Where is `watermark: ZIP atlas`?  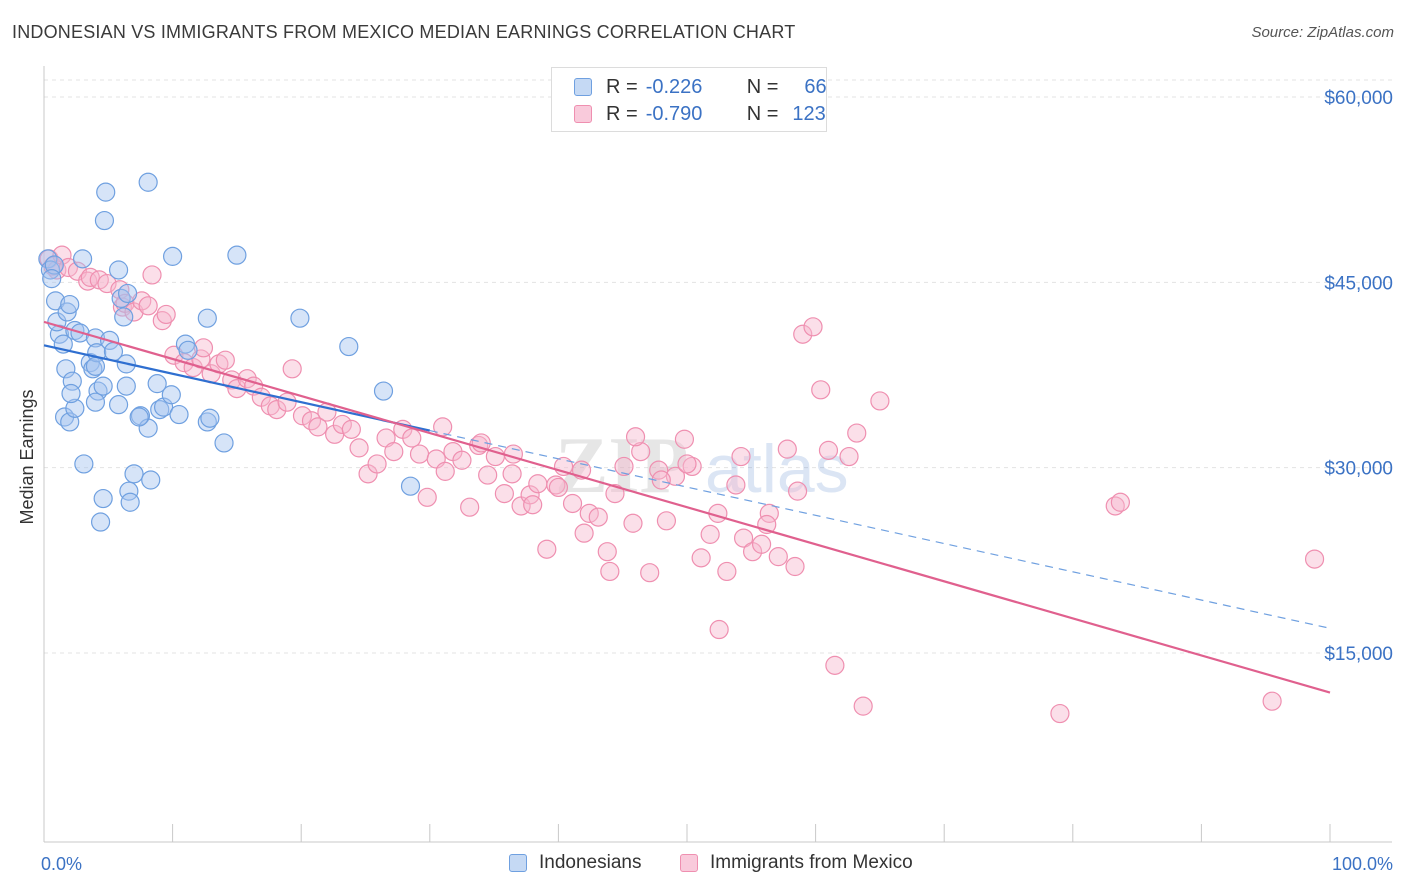 watermark: ZIP atlas is located at coordinates (702, 466).